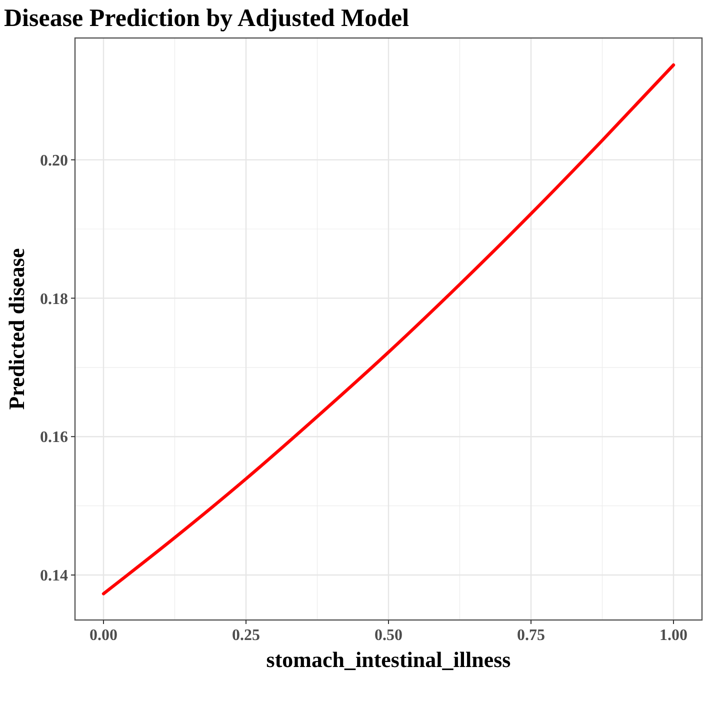 Image resolution: width=704 pixels, height=704 pixels. What do you see at coordinates (54, 437) in the screenshot?
I see `y-tick-label: 0.16` at bounding box center [54, 437].